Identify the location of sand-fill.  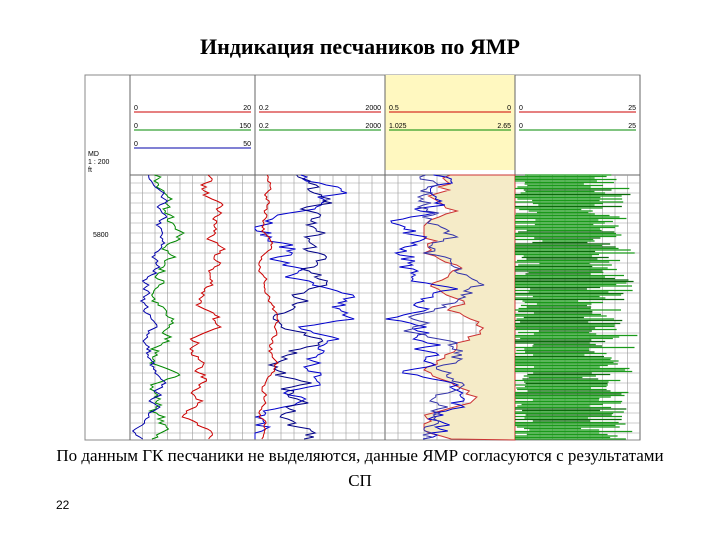
(469, 307).